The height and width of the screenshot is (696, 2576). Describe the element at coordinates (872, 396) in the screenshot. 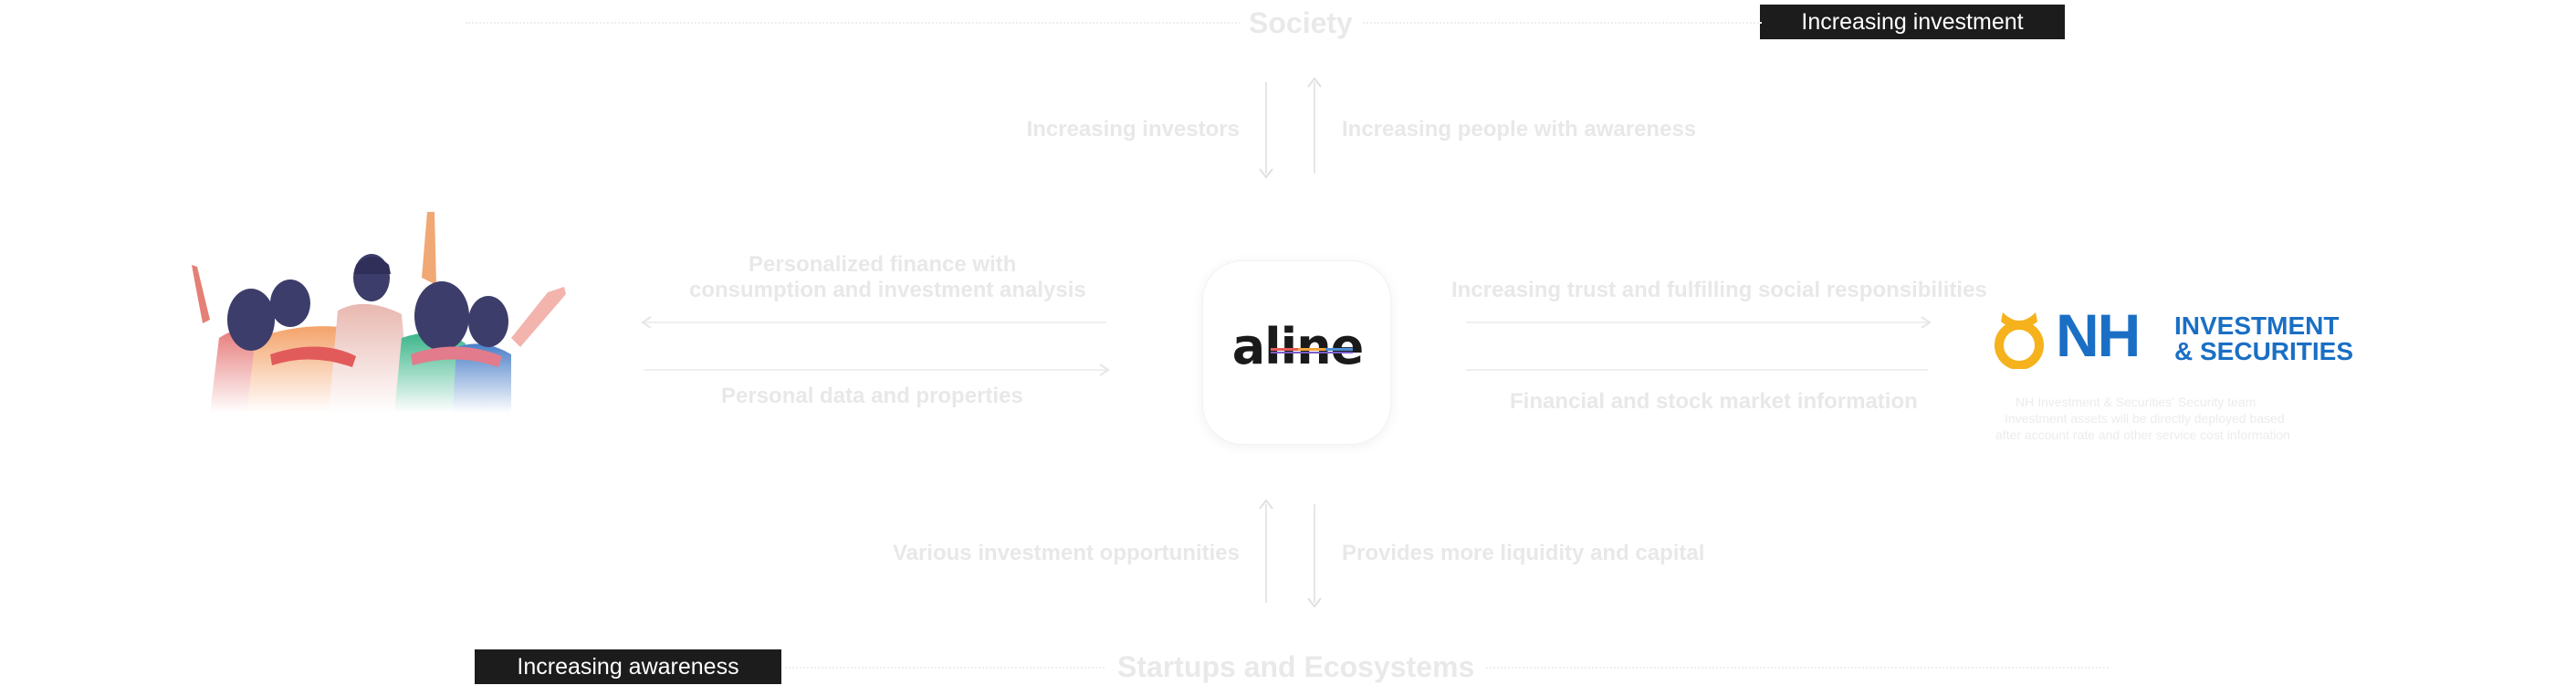

I see `flow-left-lower: Personal data and properties` at that location.